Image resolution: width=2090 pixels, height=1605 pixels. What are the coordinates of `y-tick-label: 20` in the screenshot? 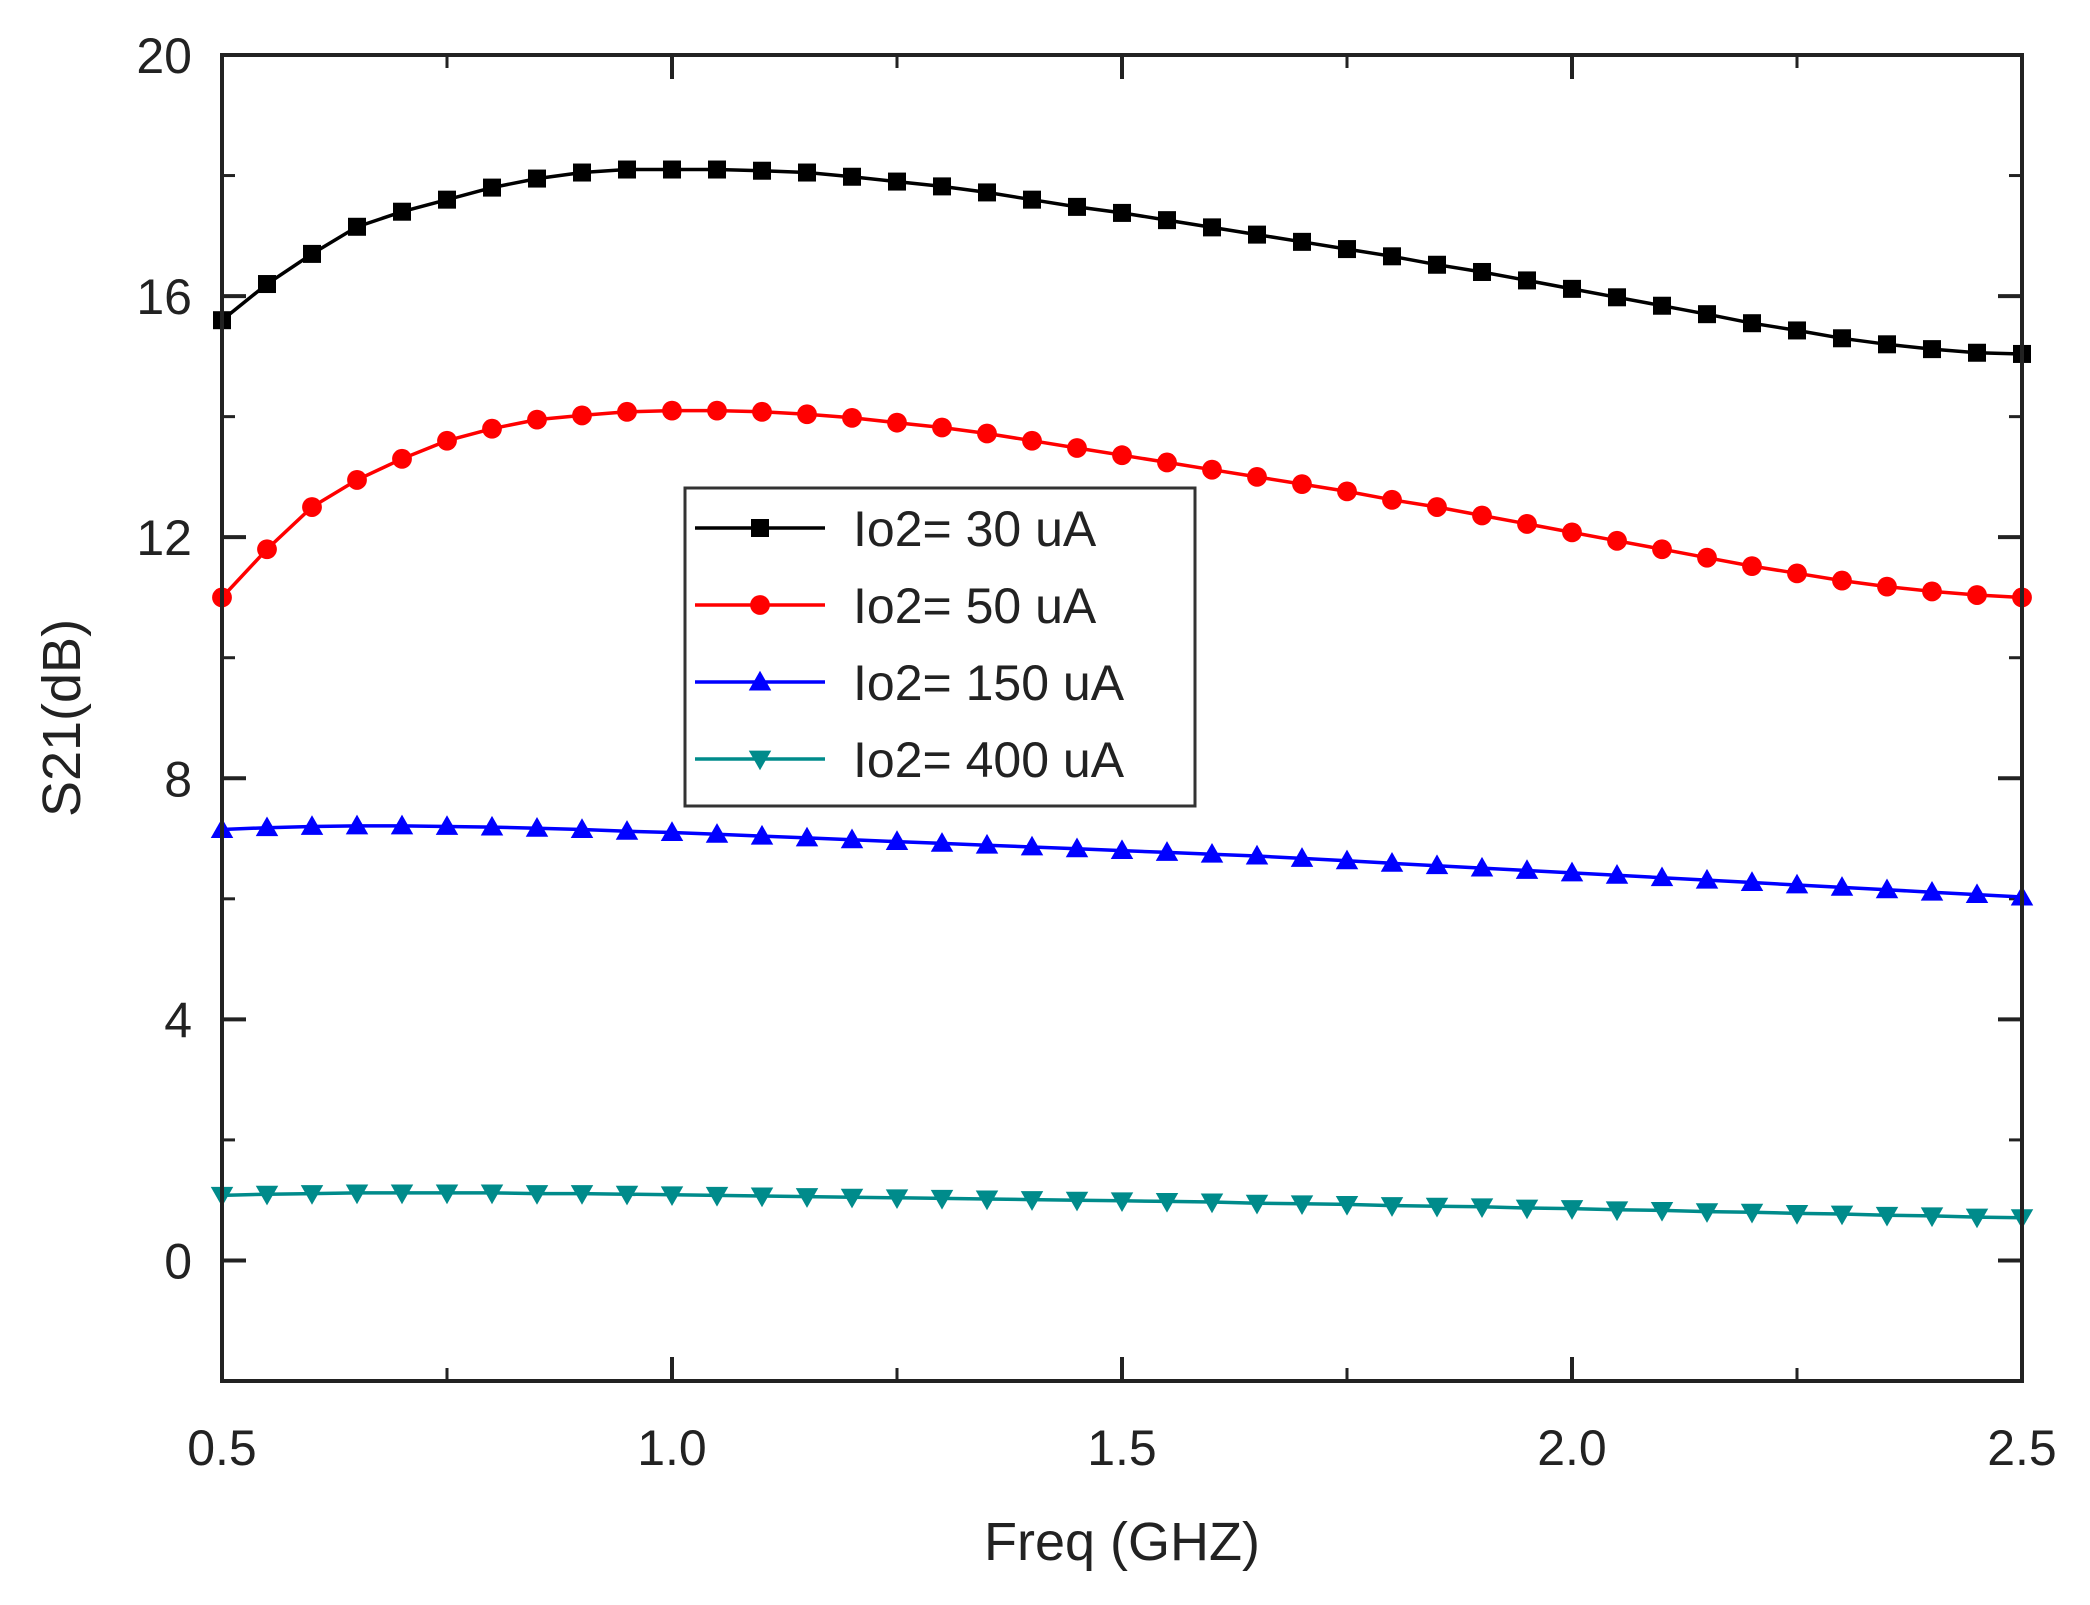 It's located at (164, 56).